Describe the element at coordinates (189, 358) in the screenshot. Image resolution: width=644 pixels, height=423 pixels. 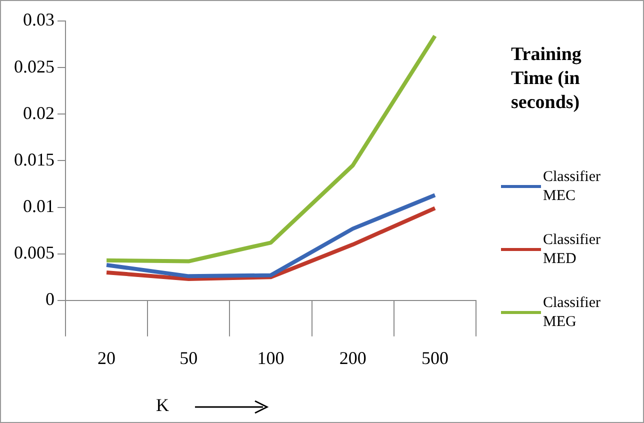
I see `x-tick-label: 50` at that location.